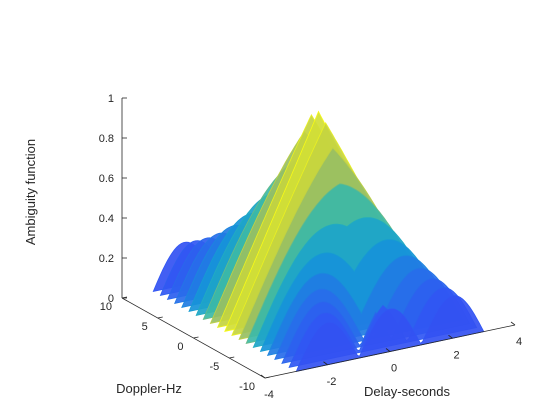  Describe the element at coordinates (145, 327) in the screenshot. I see `y-tick-label-3: 5` at that location.